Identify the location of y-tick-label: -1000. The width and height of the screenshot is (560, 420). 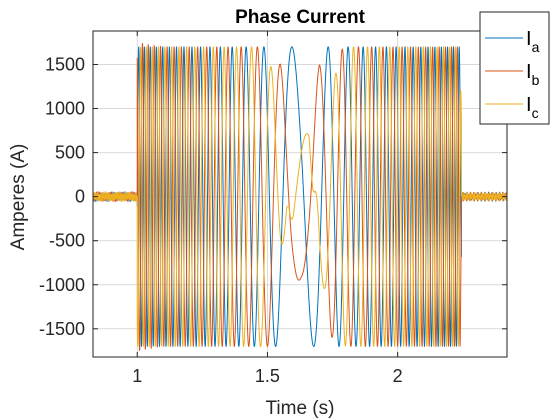
(62, 285).